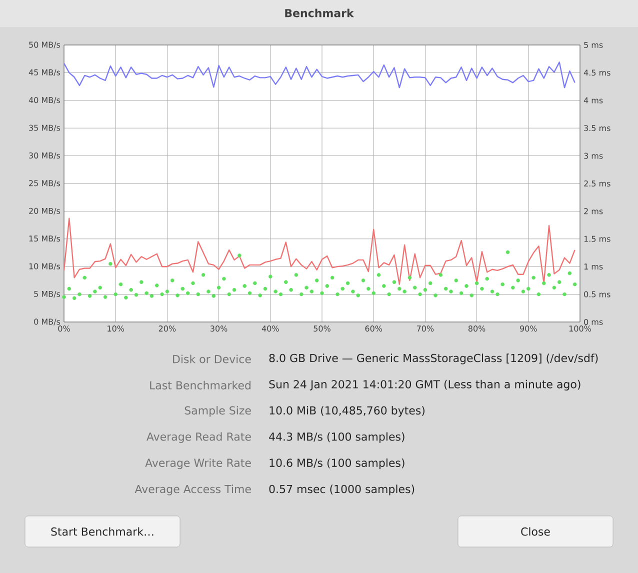 This screenshot has height=573, width=638. What do you see at coordinates (167, 329) in the screenshot?
I see `x-tick-label: 20%` at bounding box center [167, 329].